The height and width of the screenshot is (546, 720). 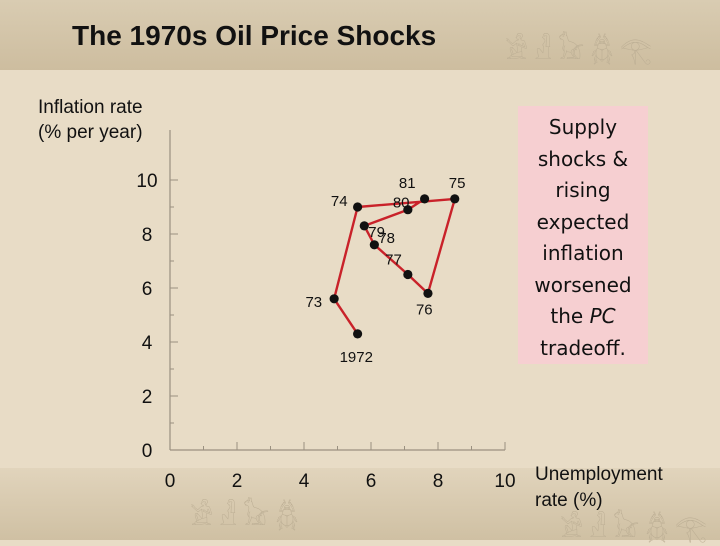 What do you see at coordinates (170, 481) in the screenshot?
I see `x-tick-label: 0` at bounding box center [170, 481].